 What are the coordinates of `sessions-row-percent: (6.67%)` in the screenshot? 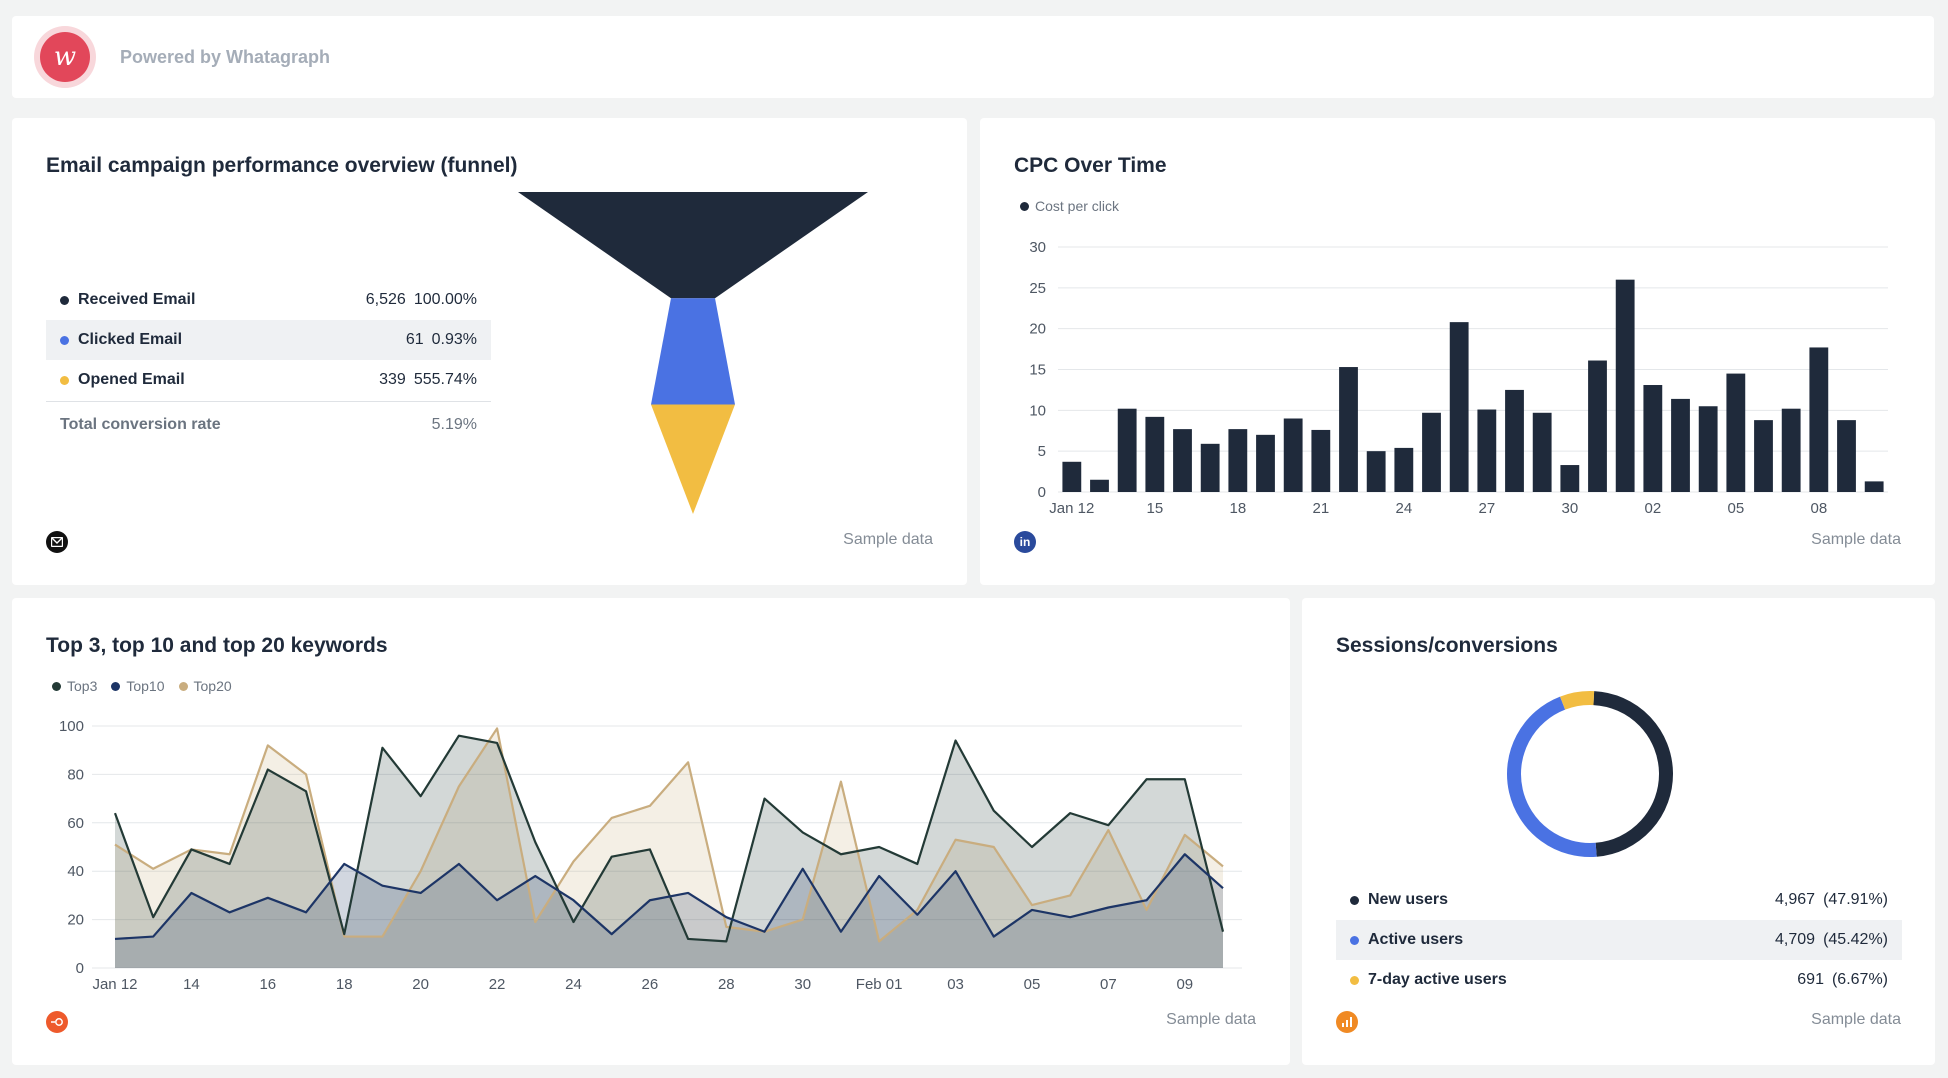 It's located at (1859, 979).